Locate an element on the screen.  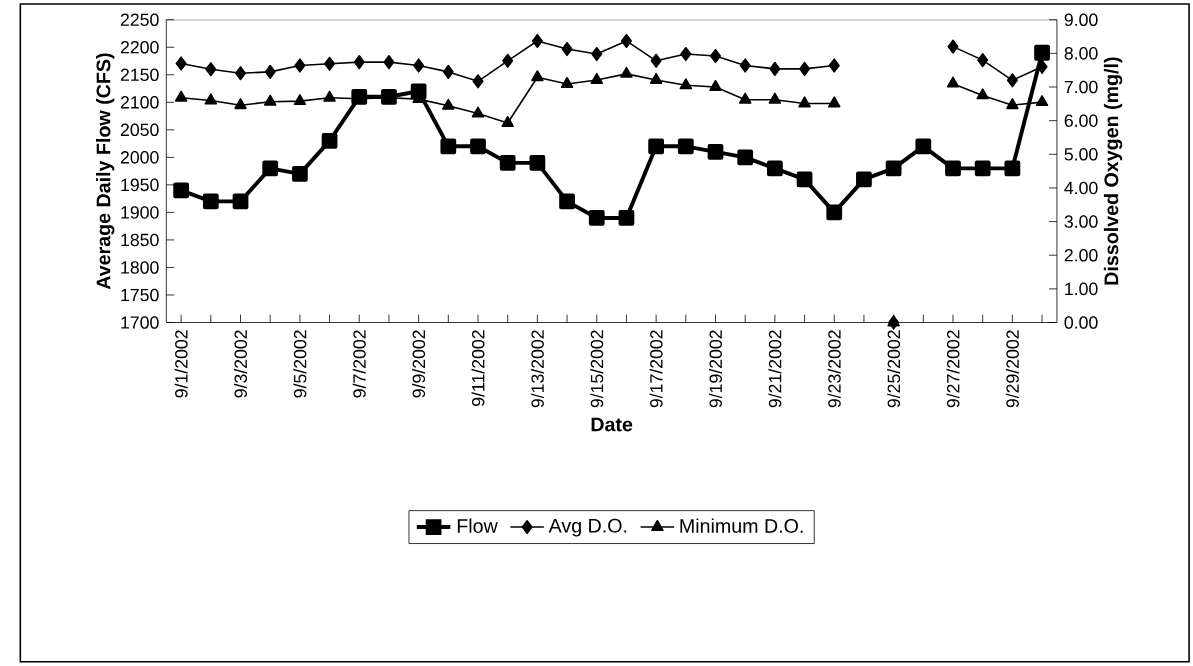
x-axis-title: Date is located at coordinates (612, 424).